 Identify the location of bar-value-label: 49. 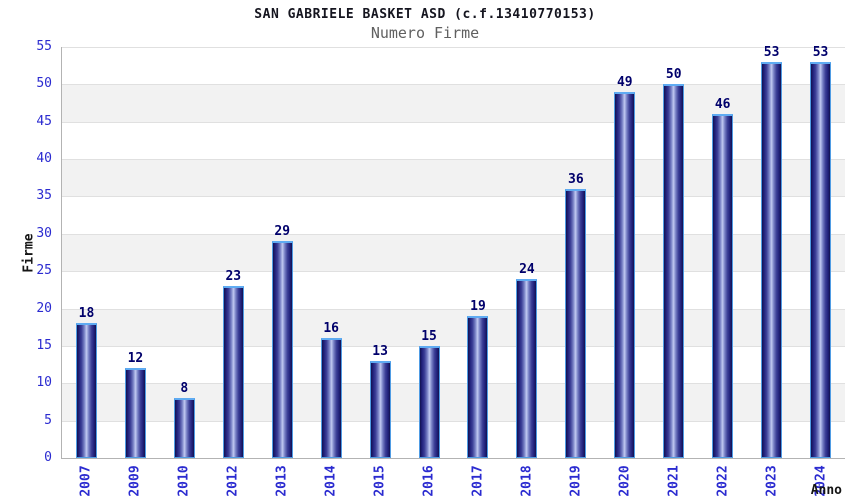
(624, 82).